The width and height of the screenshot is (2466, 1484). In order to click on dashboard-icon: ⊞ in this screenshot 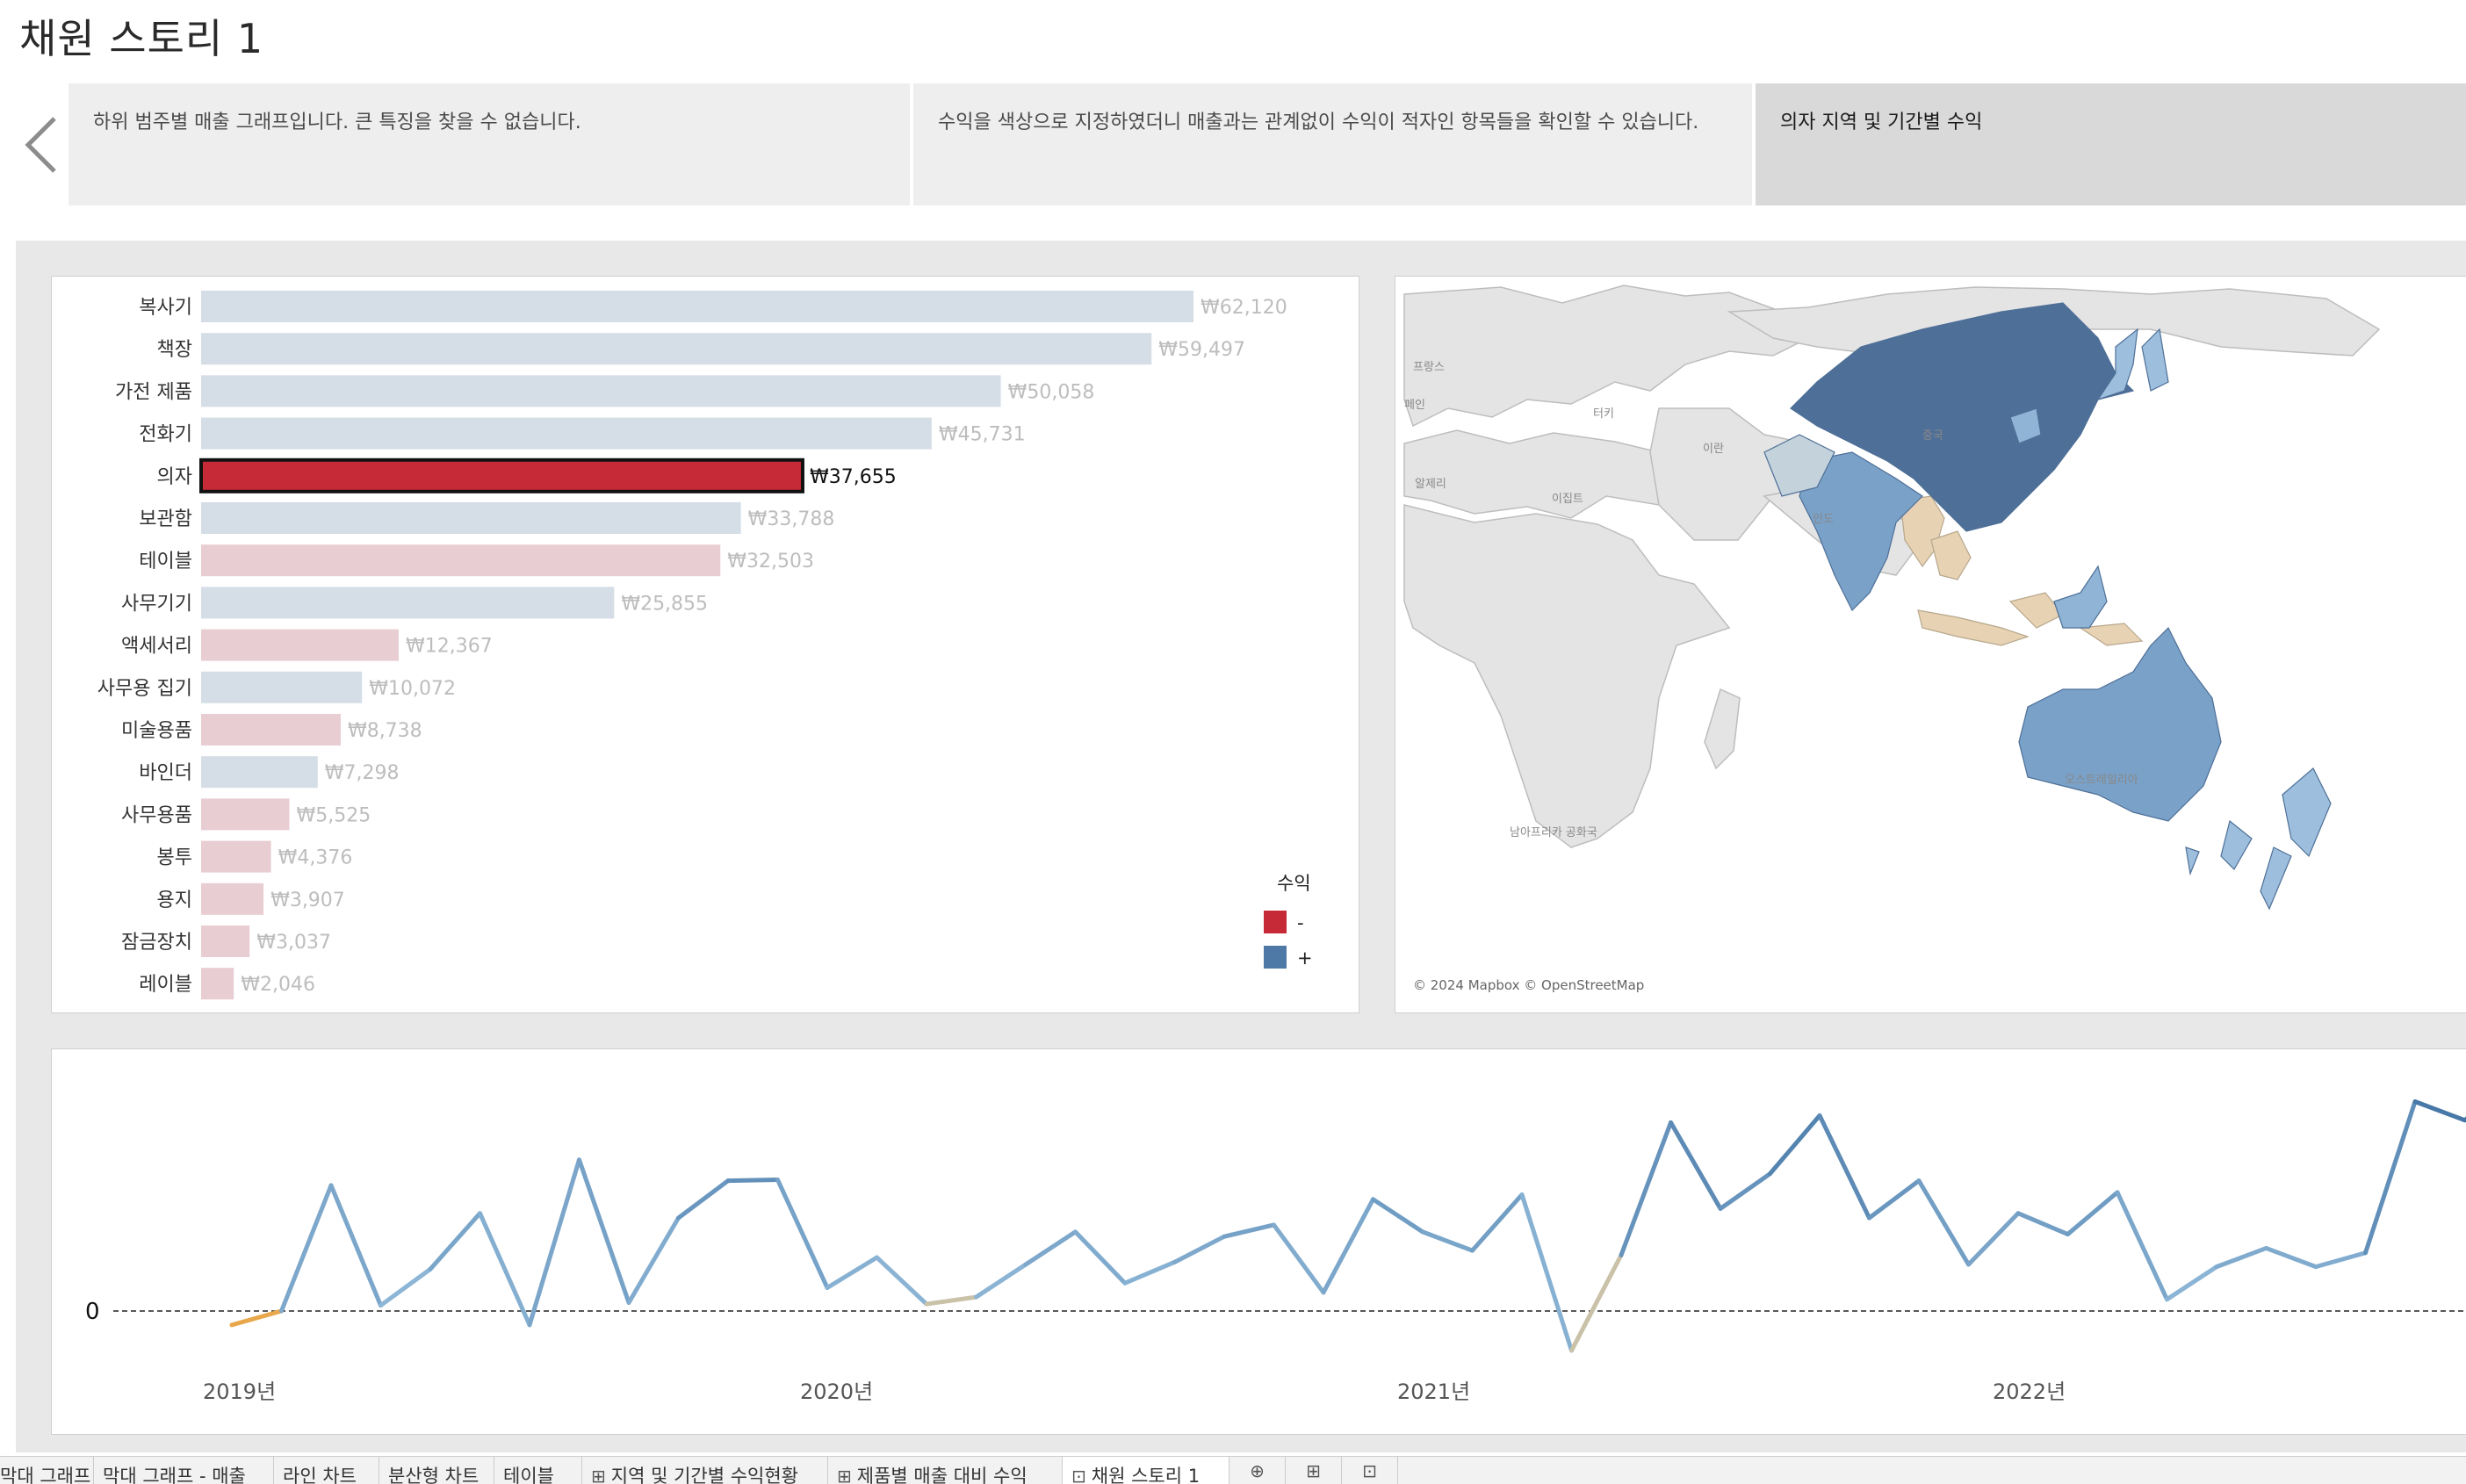, I will do `click(598, 1475)`.